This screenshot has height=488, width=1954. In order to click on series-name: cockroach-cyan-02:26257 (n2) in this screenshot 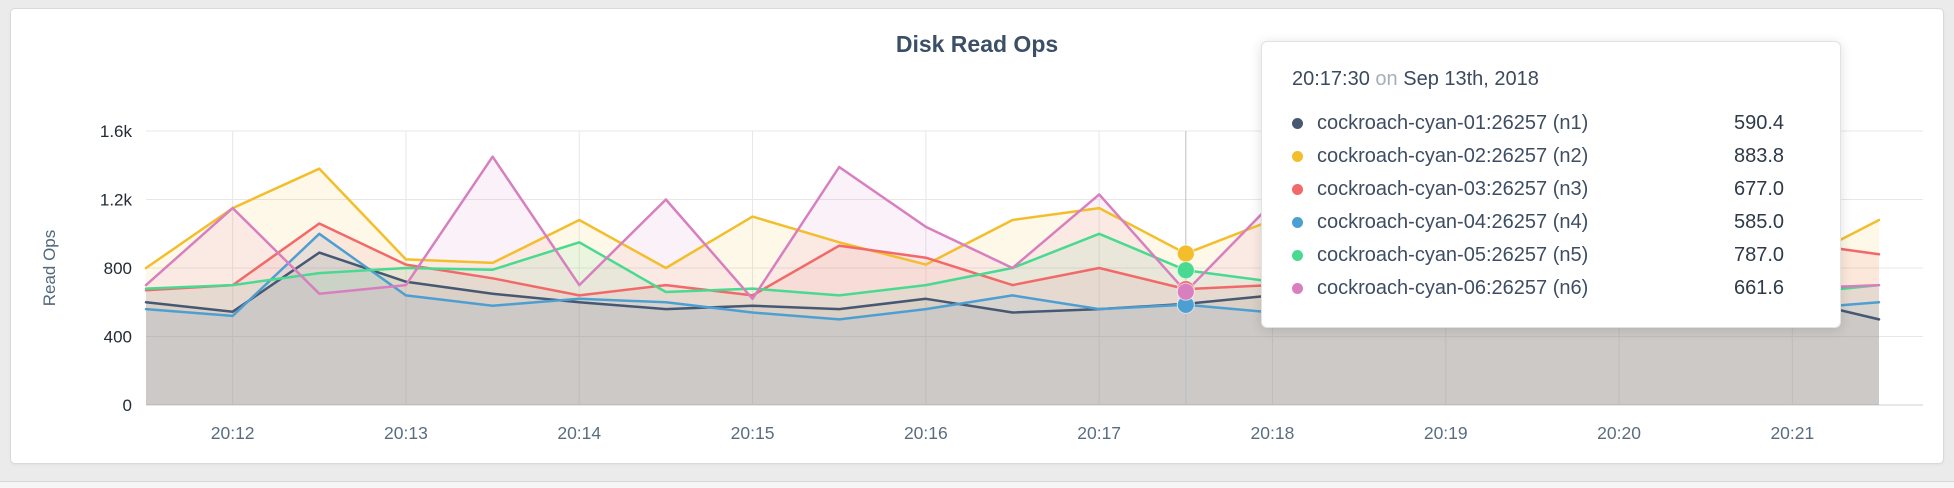, I will do `click(1453, 156)`.